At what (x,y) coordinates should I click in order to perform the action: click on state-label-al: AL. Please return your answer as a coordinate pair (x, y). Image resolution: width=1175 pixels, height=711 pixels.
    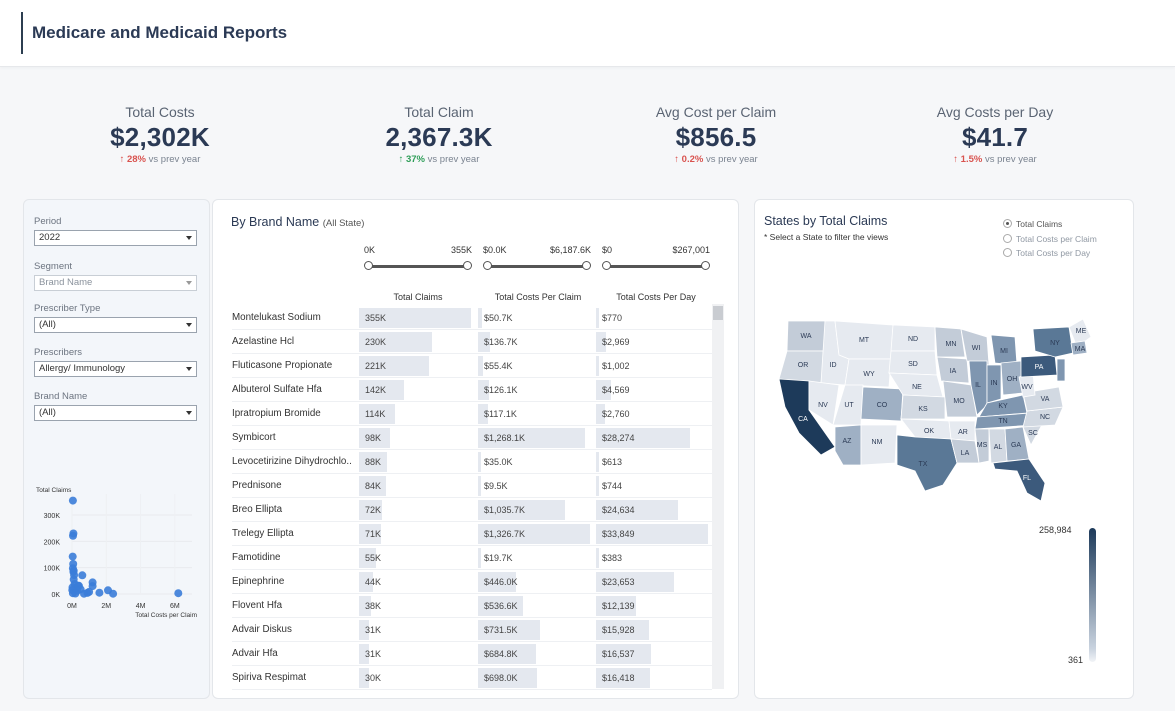
    Looking at the image, I should click on (998, 447).